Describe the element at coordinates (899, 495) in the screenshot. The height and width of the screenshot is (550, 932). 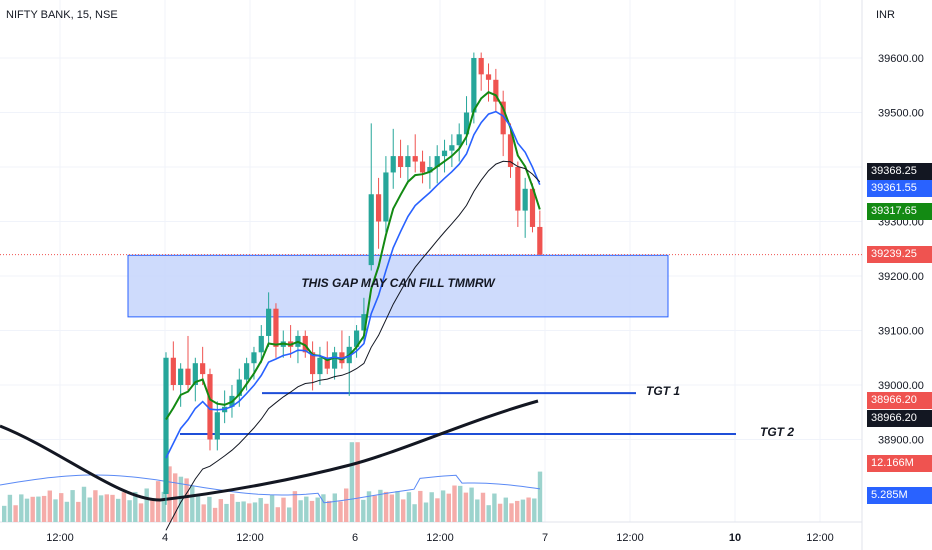
I see `volume-ma-tag: 5.285M` at that location.